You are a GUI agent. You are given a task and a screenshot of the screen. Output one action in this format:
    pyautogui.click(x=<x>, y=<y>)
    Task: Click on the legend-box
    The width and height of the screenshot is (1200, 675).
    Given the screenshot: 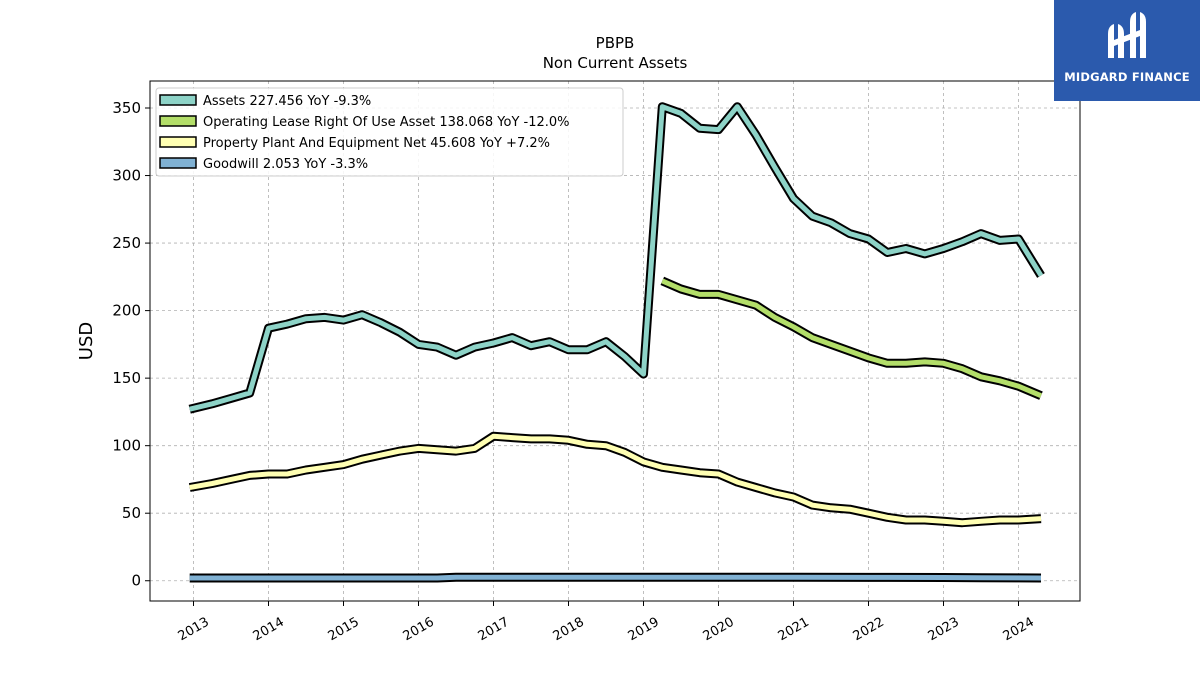 What is the action you would take?
    pyautogui.click(x=389, y=132)
    